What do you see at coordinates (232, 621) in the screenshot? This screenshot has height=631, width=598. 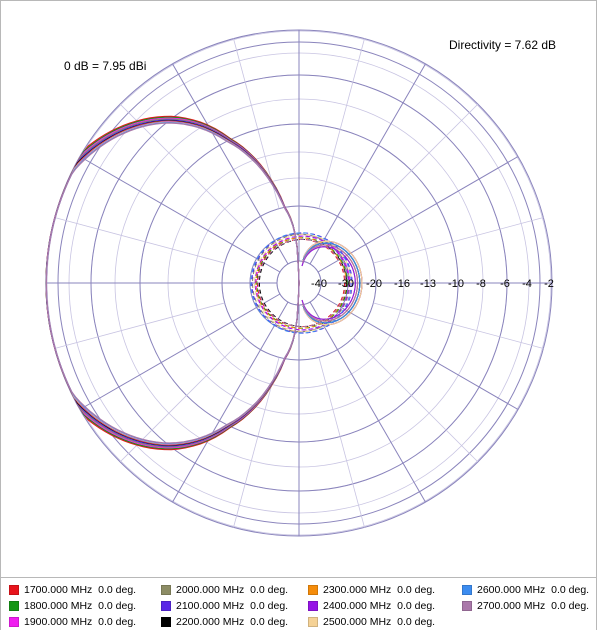 I see `legend-label: 2200.000 MHz 0.0 deg.` at bounding box center [232, 621].